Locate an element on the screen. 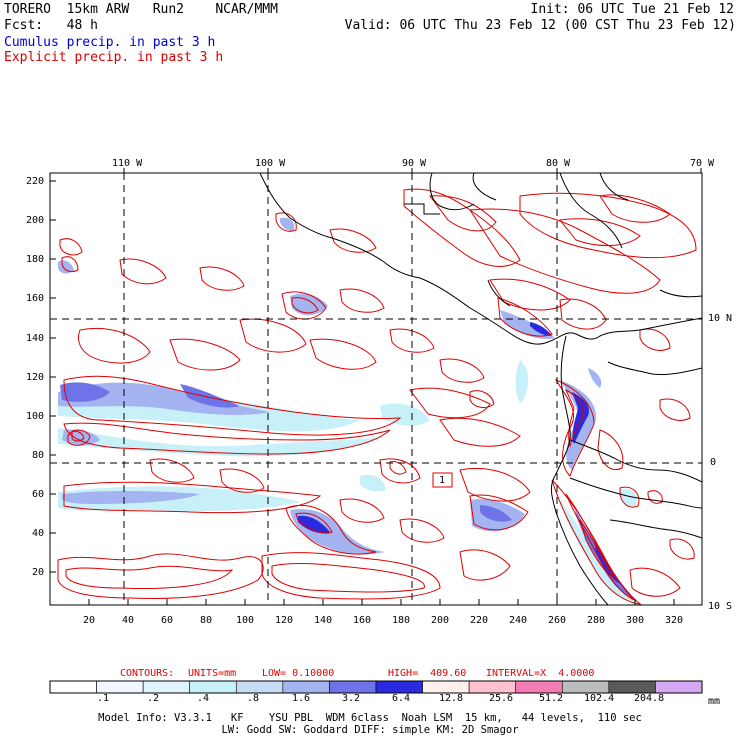 Image resolution: width=740 pixels, height=740 pixels. y-tick-label: 180 is located at coordinates (35, 259).